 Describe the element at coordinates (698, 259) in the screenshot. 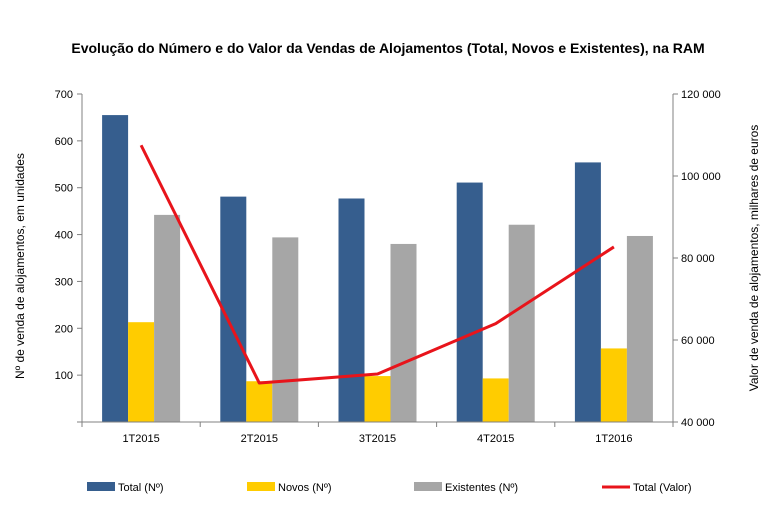

I see `y2-tick-label-3: 80 000` at that location.